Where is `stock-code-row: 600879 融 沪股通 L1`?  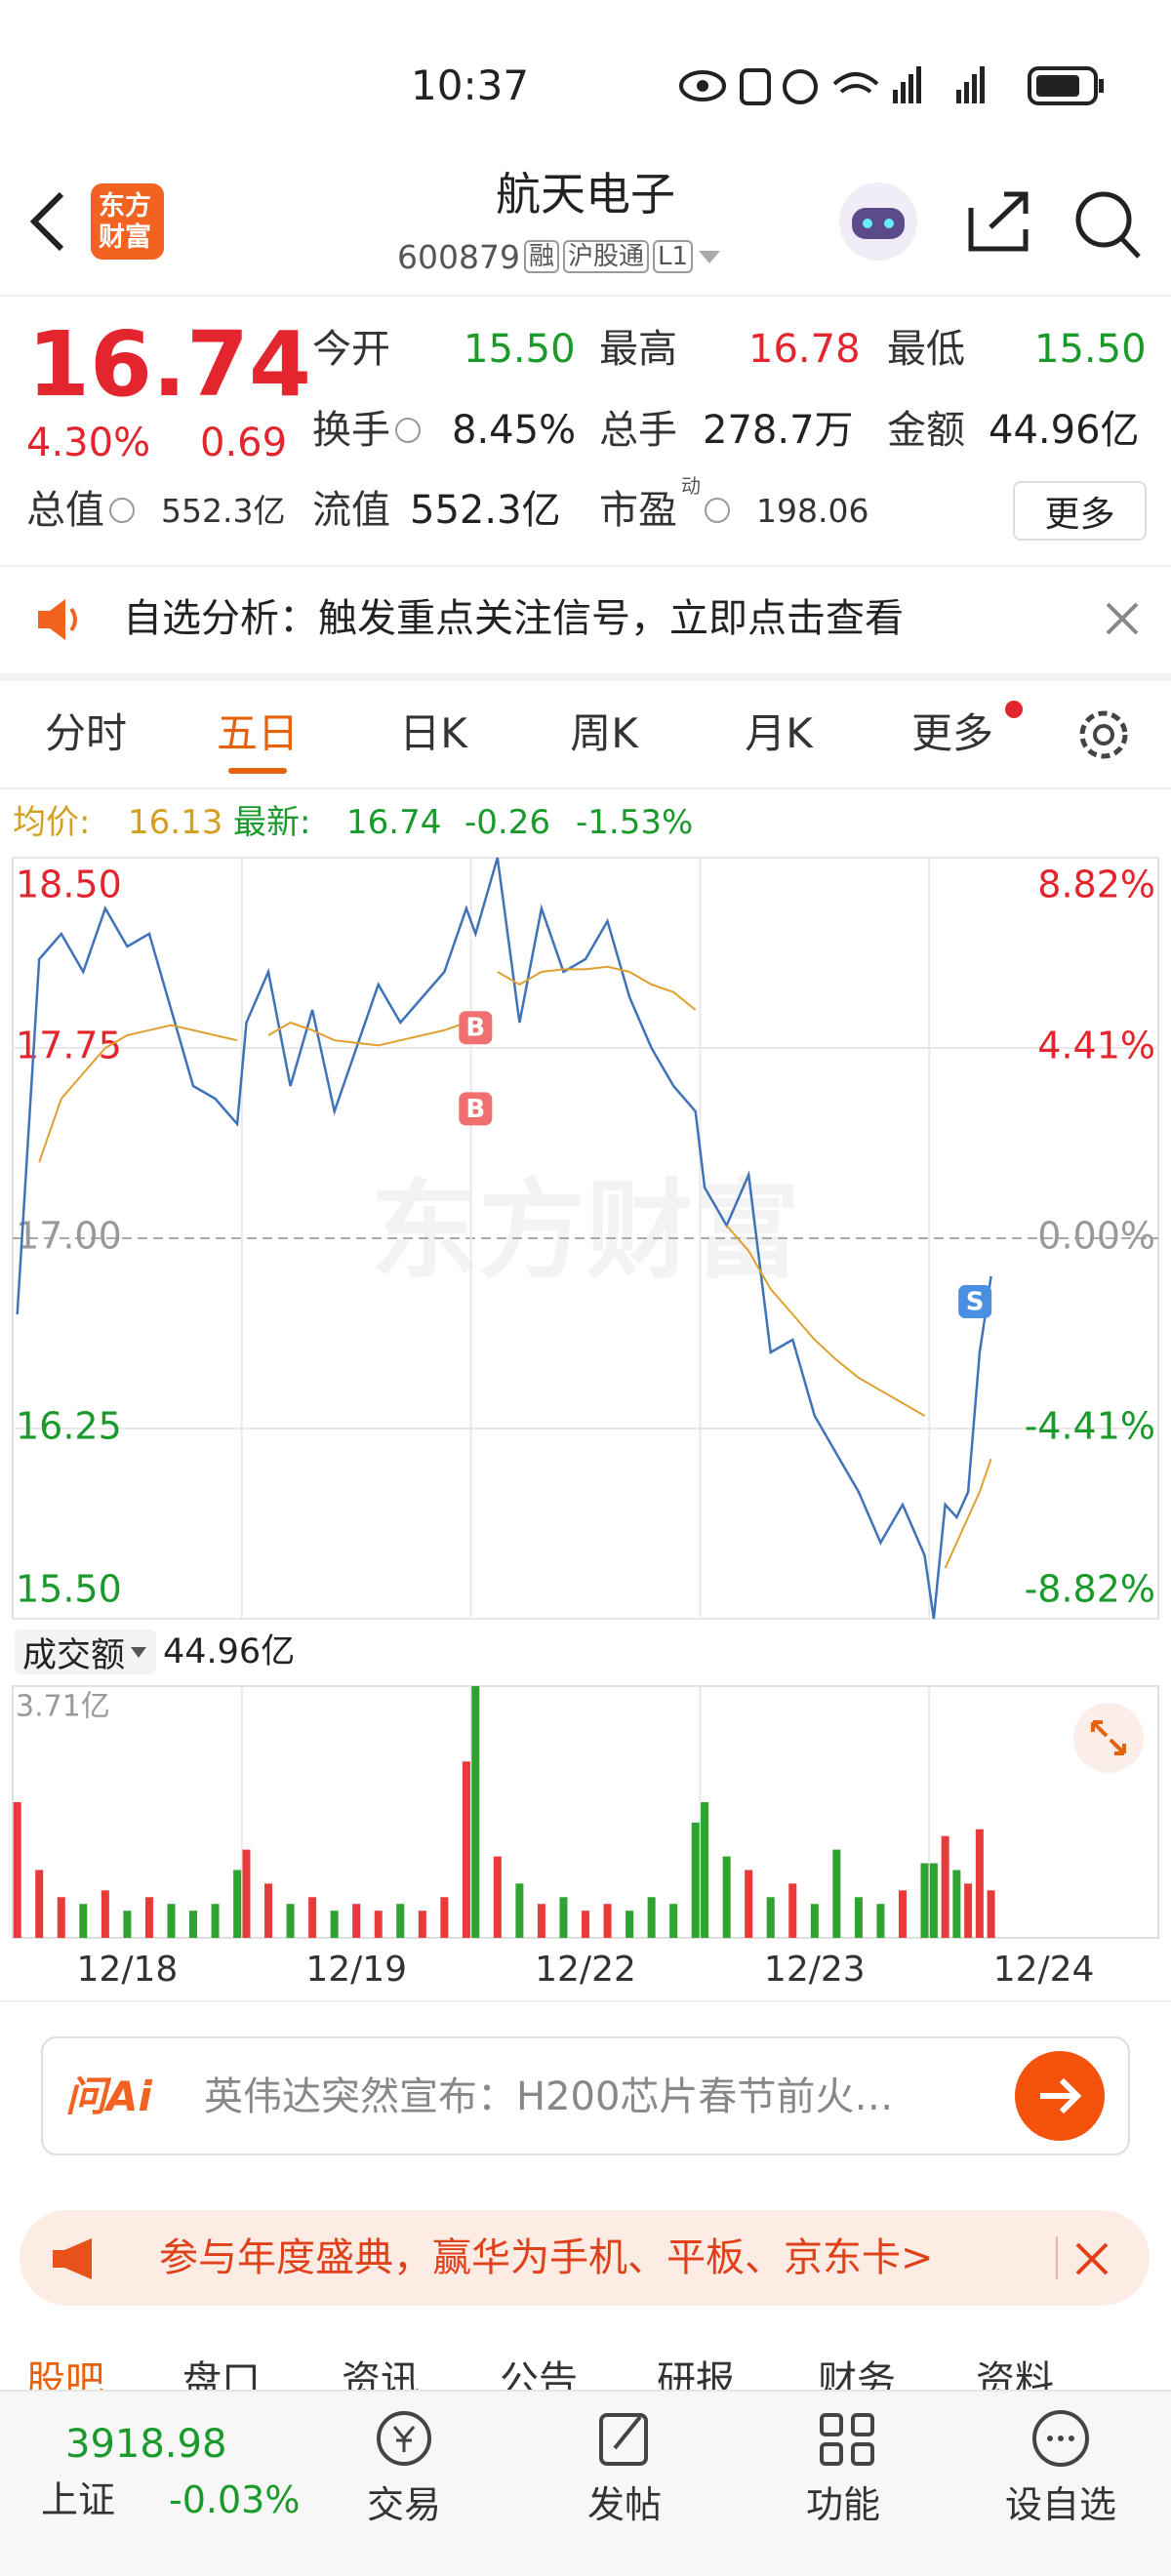 stock-code-row: 600879 融 沪股通 L1 is located at coordinates (559, 256).